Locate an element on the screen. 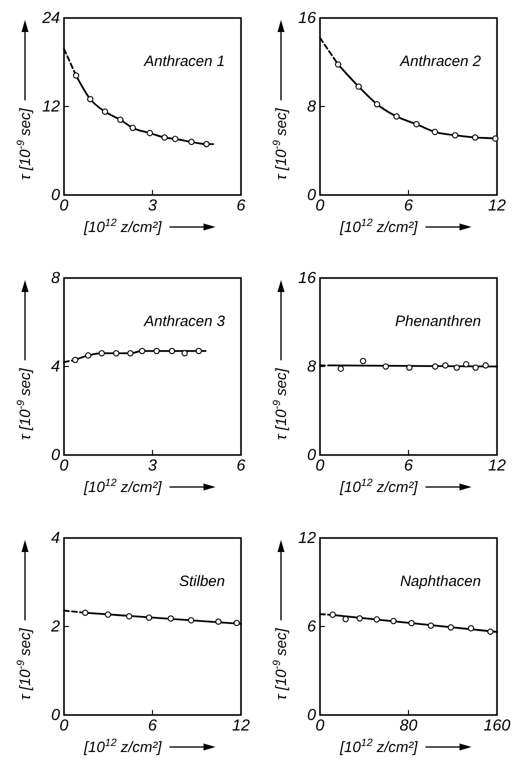 The height and width of the screenshot is (769, 513). text: Anthracen 1 is located at coordinates (184, 61).